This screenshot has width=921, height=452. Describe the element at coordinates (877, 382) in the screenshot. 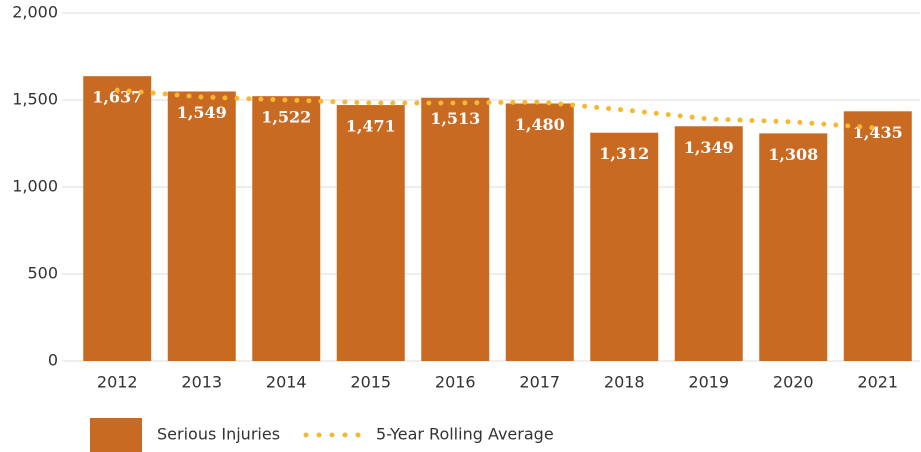

I see `x-tick-label: 2021` at that location.